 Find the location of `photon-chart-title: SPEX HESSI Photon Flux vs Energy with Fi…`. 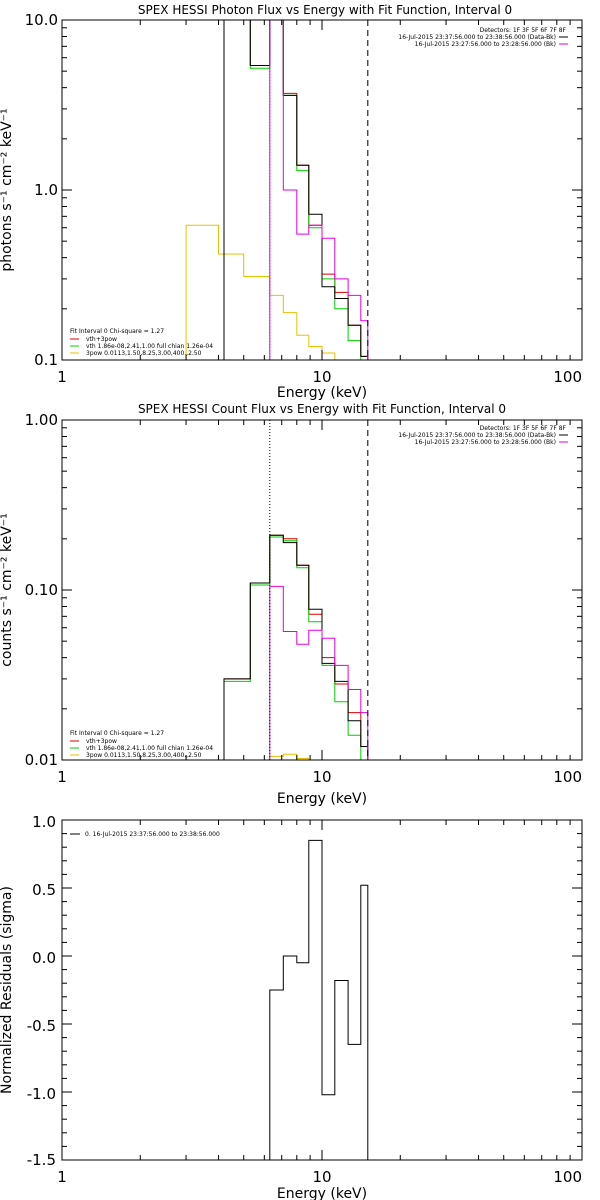

photon-chart-title: SPEX HESSI Photon Flux vs Energy with Fi… is located at coordinates (325, 10).